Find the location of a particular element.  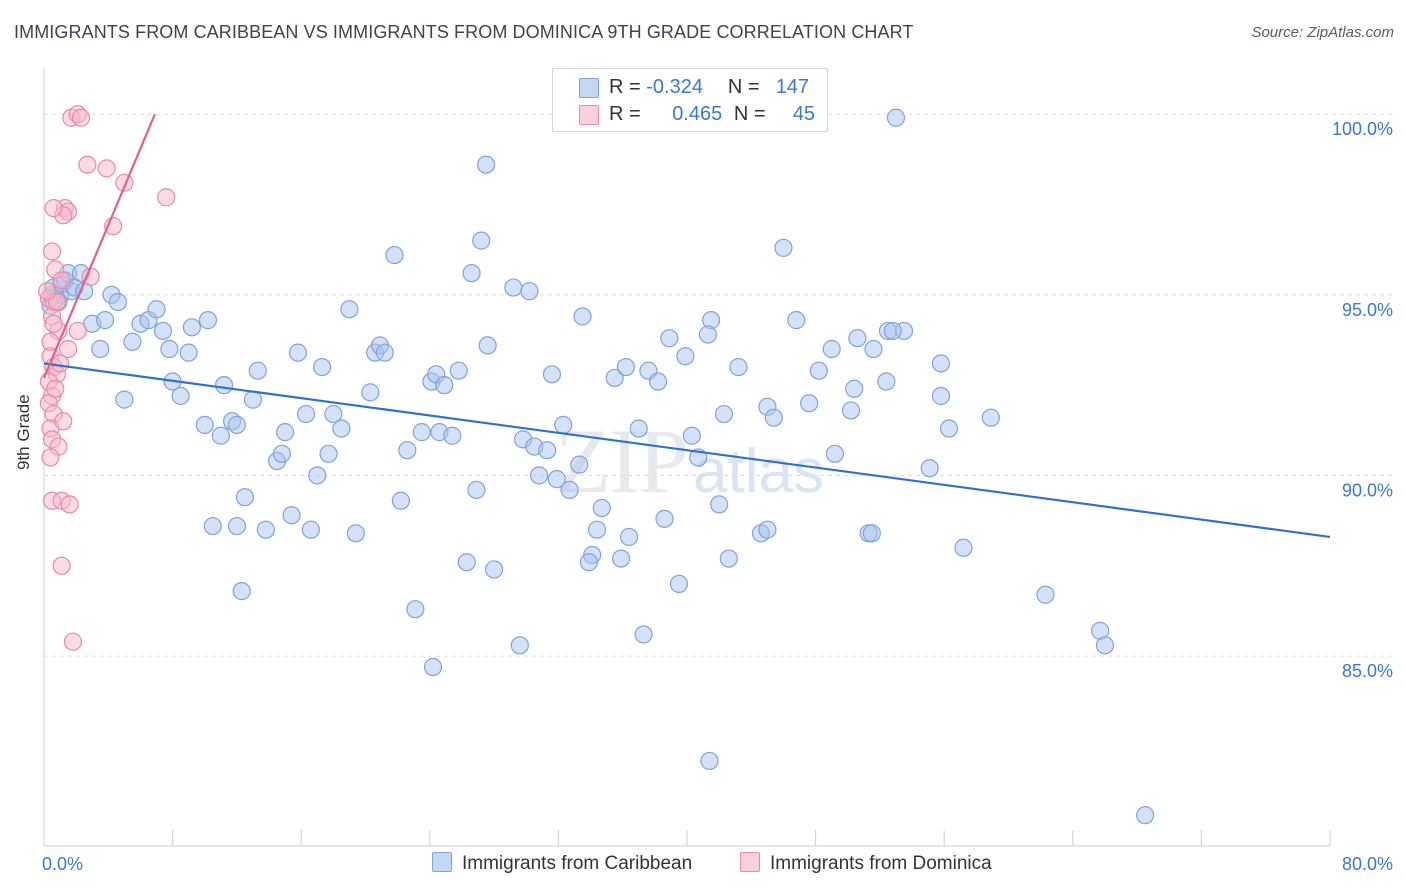

legend-swatch-dominica is located at coordinates (589, 115).